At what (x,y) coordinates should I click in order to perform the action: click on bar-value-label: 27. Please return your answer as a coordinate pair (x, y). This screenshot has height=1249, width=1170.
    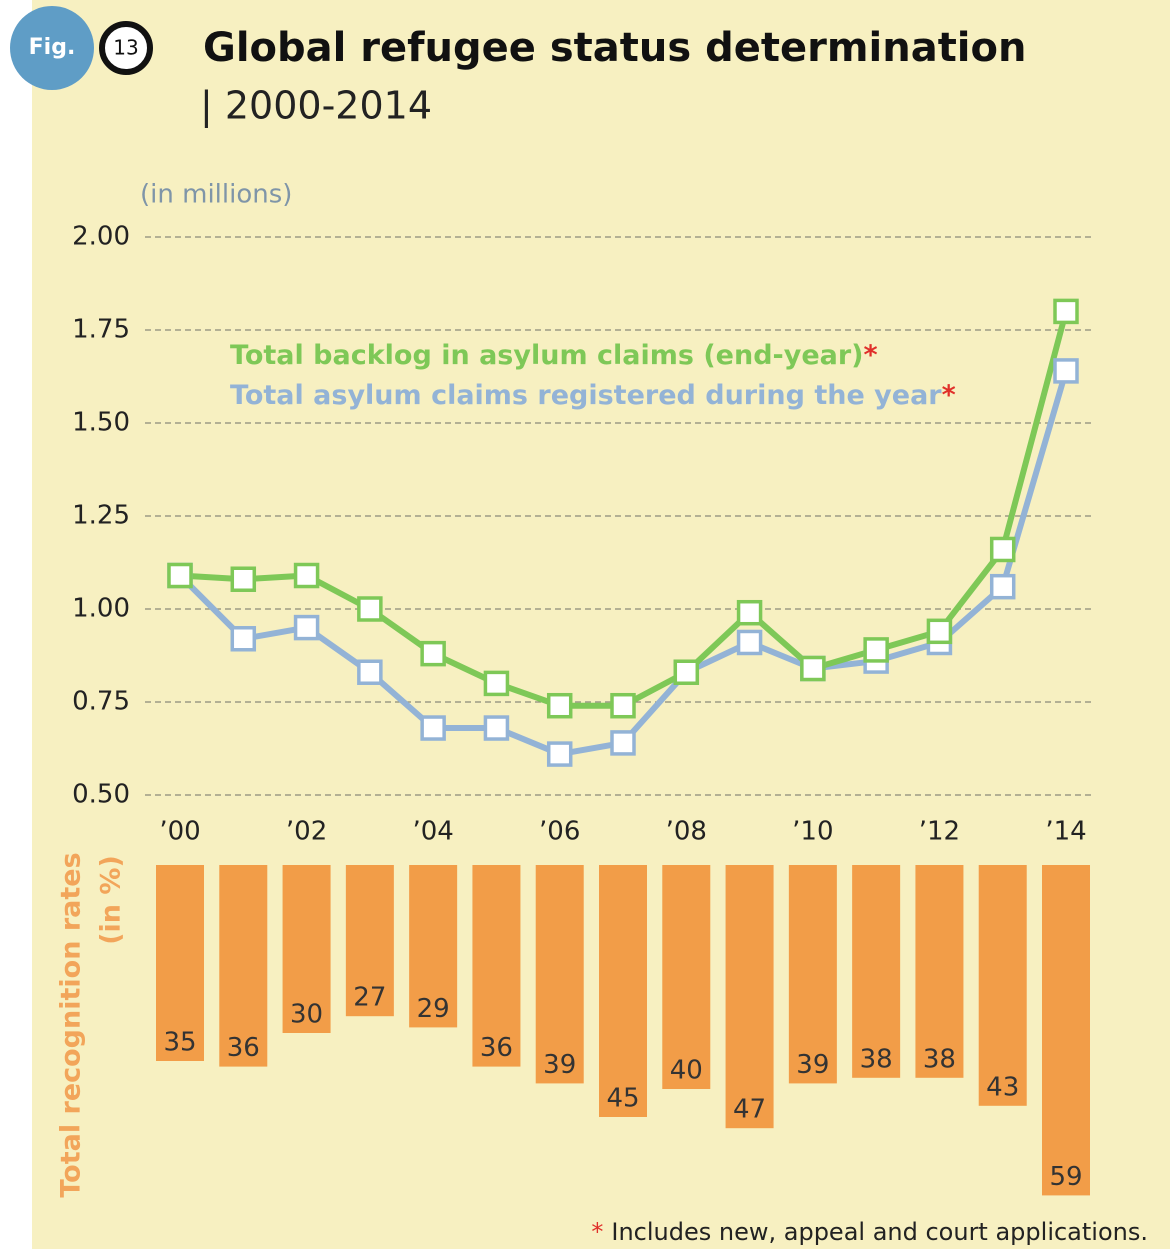
    Looking at the image, I should click on (369, 998).